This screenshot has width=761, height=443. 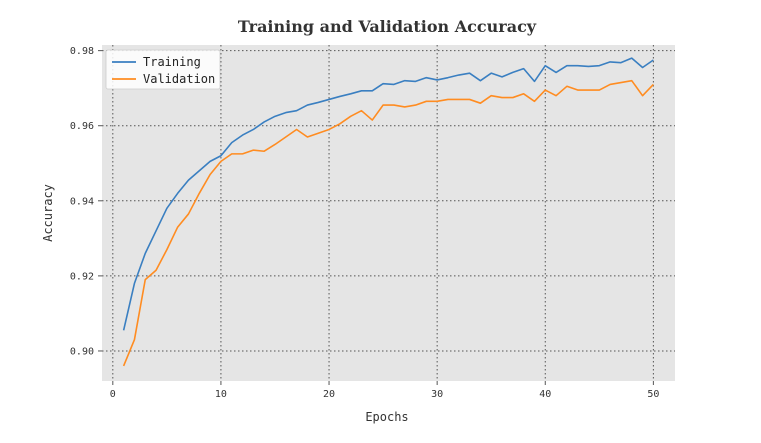 What do you see at coordinates (82, 351) in the screenshot?
I see `y-tick-label: 0.90` at bounding box center [82, 351].